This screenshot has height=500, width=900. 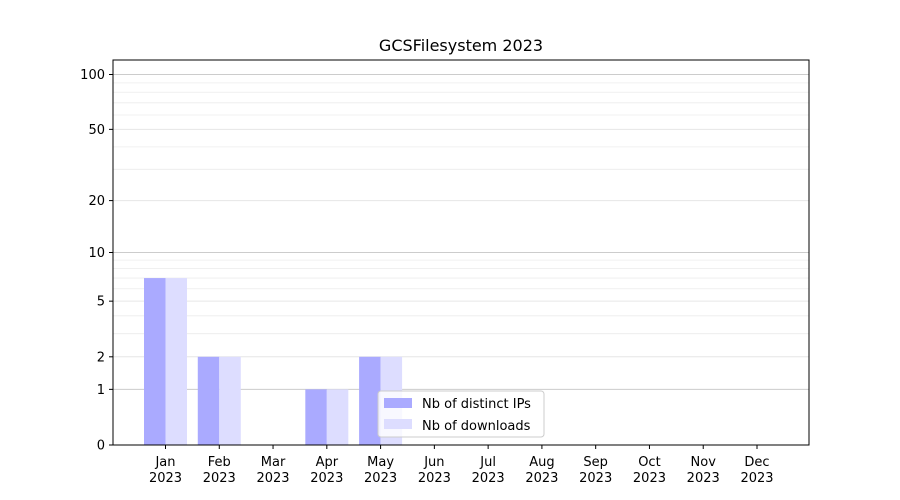 What do you see at coordinates (434, 470) in the screenshot?
I see `x-tick-label: Jun 2023` at bounding box center [434, 470].